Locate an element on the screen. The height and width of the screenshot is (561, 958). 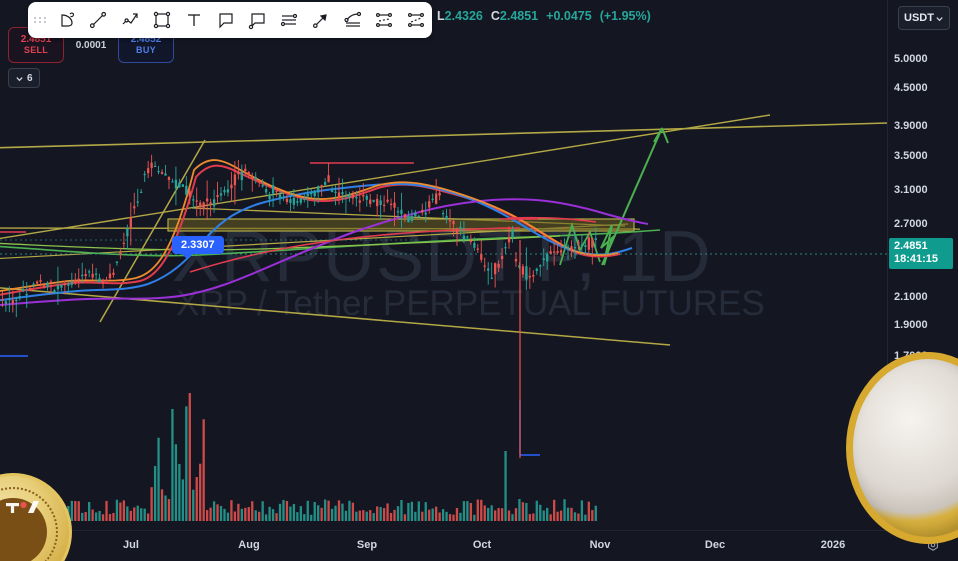
support-levels is located at coordinates (270, 405).